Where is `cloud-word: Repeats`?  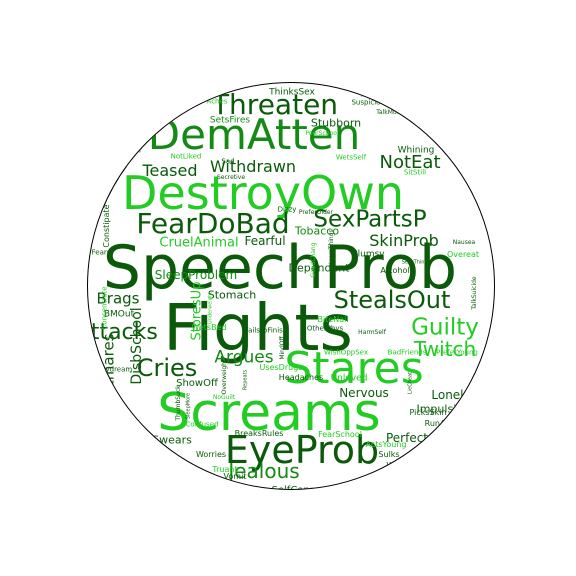 cloud-word: Repeats is located at coordinates (245, 380).